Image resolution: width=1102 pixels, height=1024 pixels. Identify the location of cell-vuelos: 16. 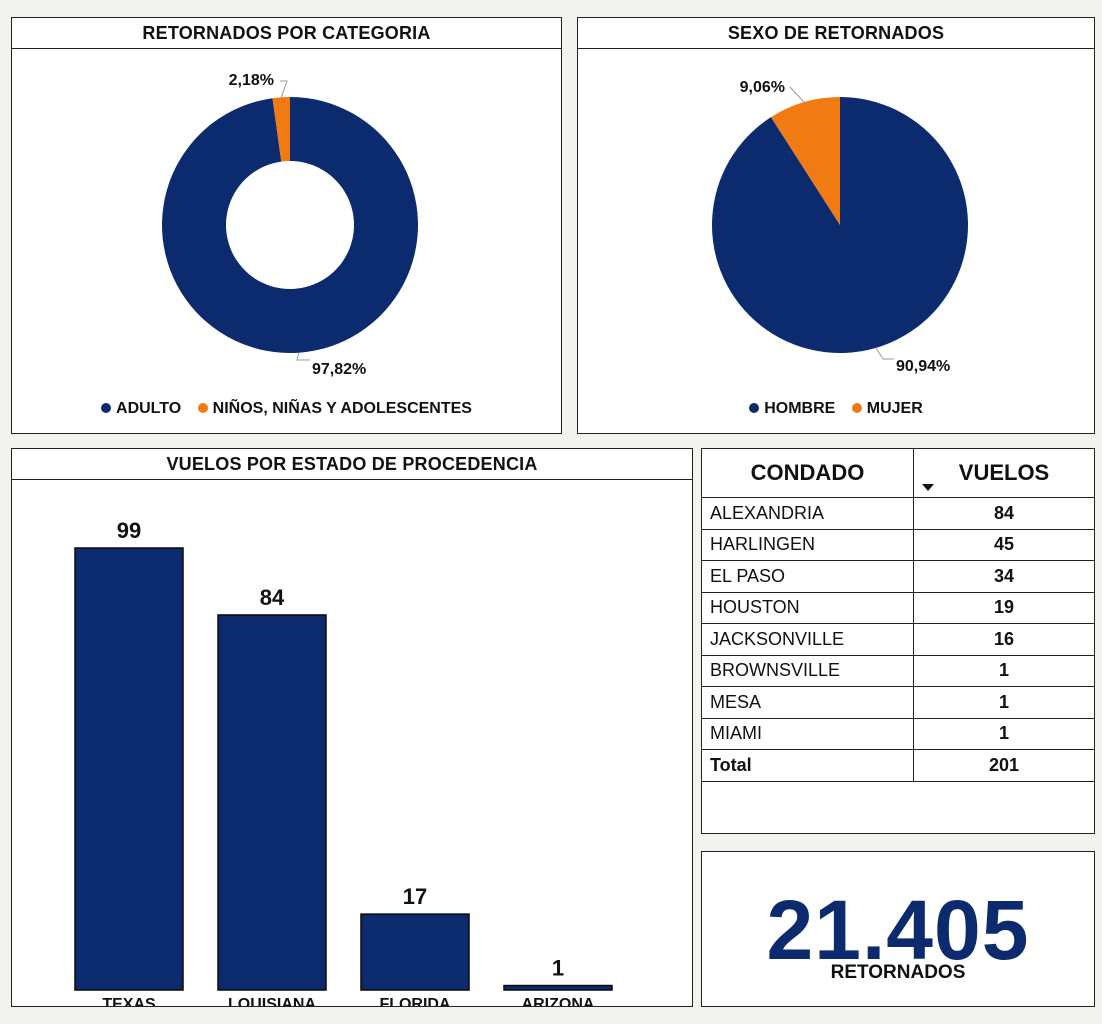
(1003, 639).